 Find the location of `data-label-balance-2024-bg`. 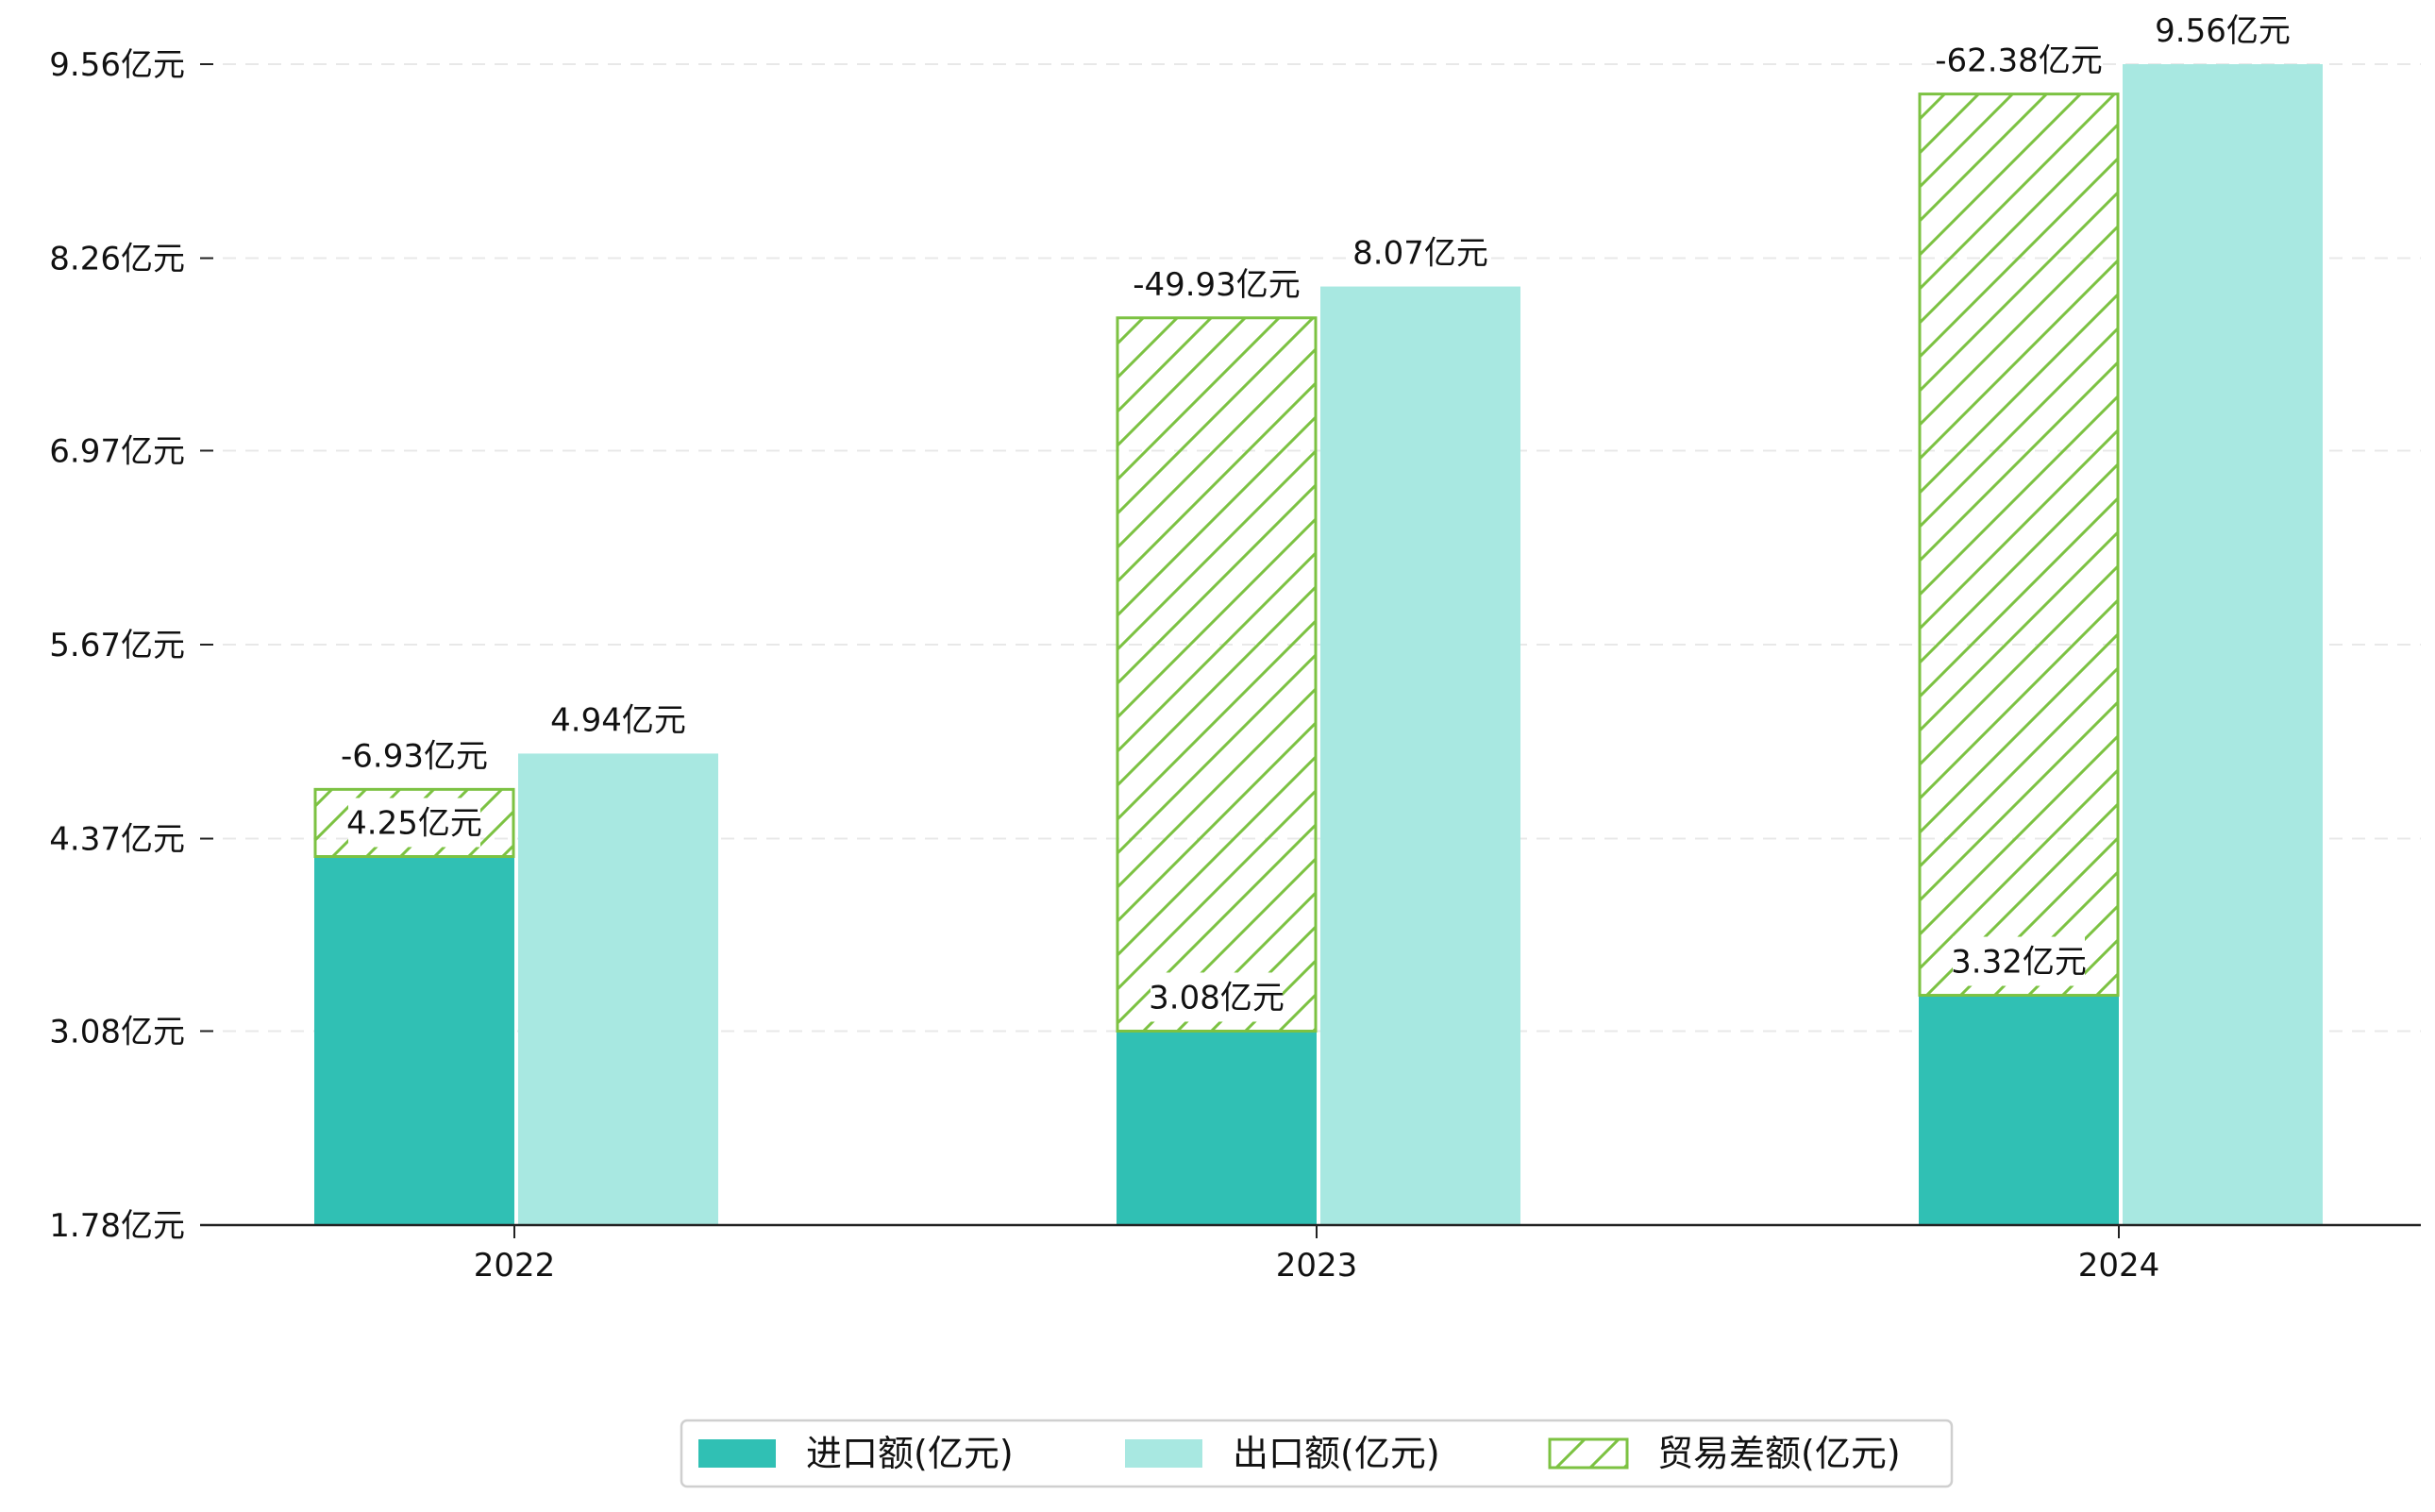

data-label-balance-2024-bg is located at coordinates (2019, 60).